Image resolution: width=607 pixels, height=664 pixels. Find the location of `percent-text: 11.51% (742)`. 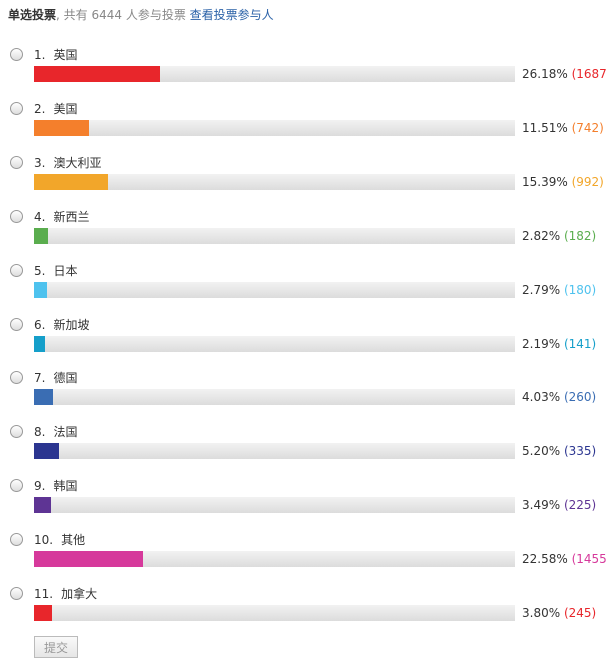

percent-text: 11.51% (742) is located at coordinates (563, 128).